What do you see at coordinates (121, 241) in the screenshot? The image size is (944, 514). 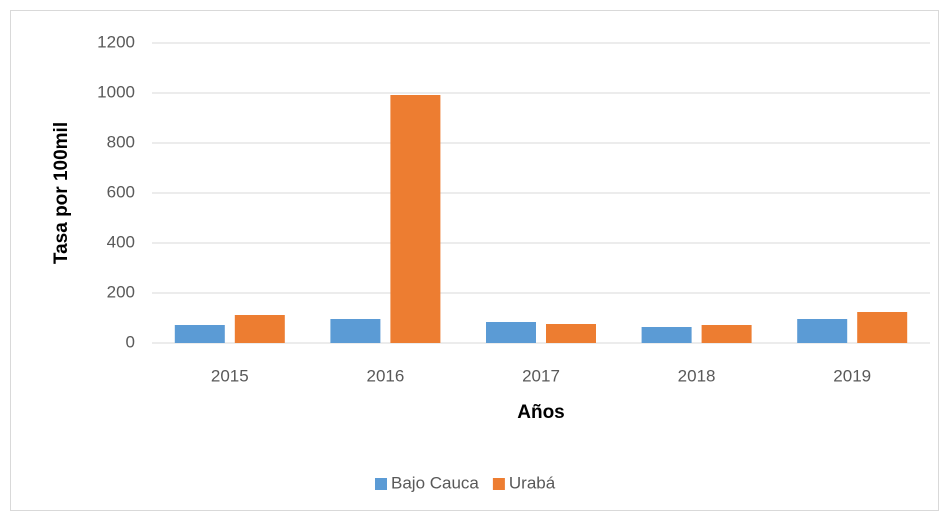 I see `y-tick-label: 400` at bounding box center [121, 241].